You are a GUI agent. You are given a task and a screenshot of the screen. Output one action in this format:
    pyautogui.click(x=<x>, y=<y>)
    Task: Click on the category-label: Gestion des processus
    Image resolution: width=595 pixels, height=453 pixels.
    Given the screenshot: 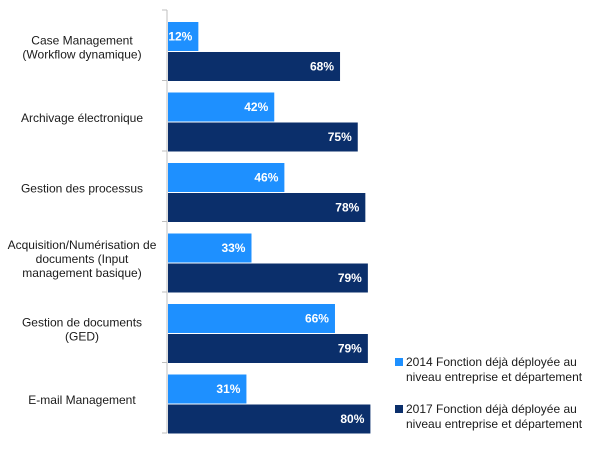 What is the action you would take?
    pyautogui.click(x=82, y=188)
    